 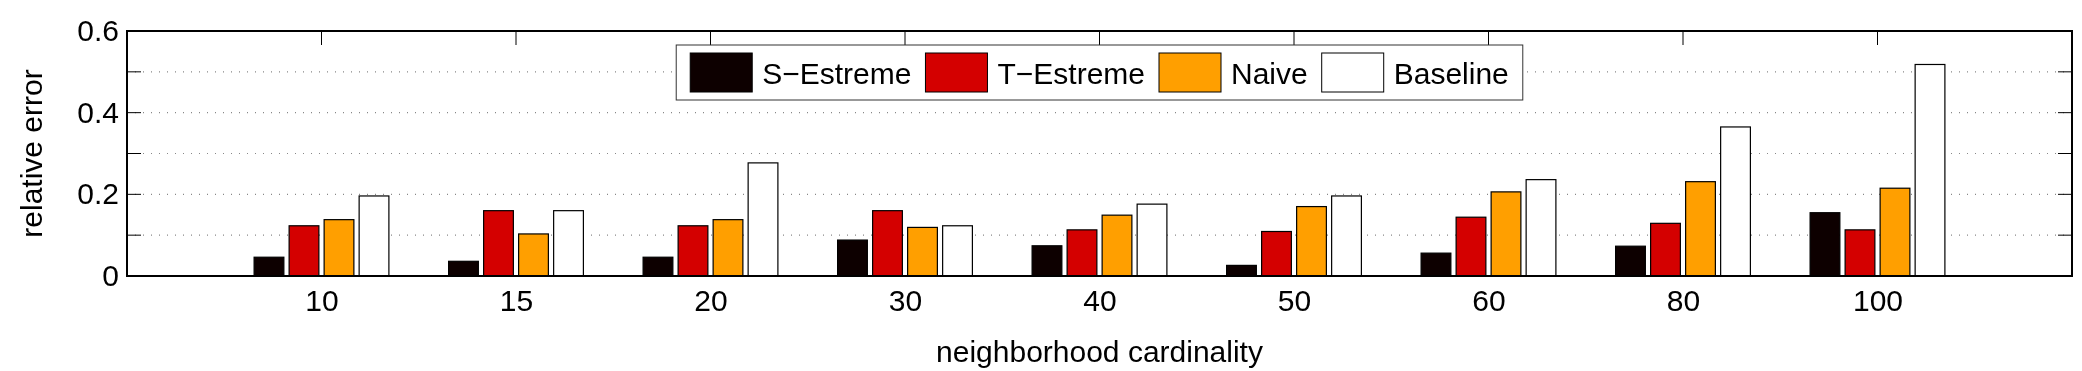 I want to click on y-tick-label: 0.2, so click(x=98, y=194).